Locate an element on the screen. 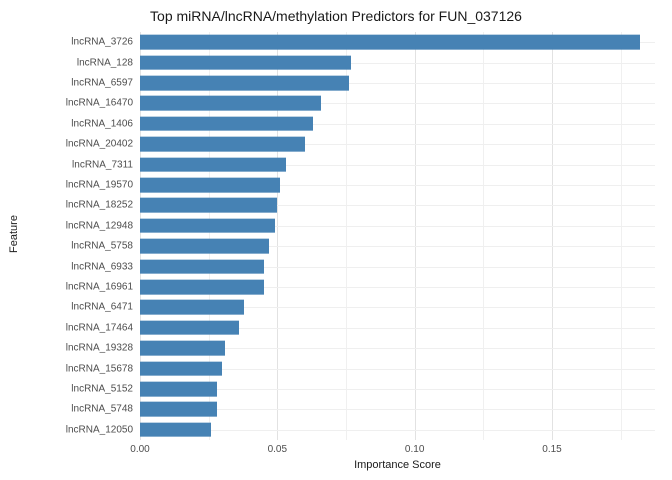 Image resolution: width=672 pixels, height=480 pixels. y-tick-label: lncRNA_19328 is located at coordinates (99, 348).